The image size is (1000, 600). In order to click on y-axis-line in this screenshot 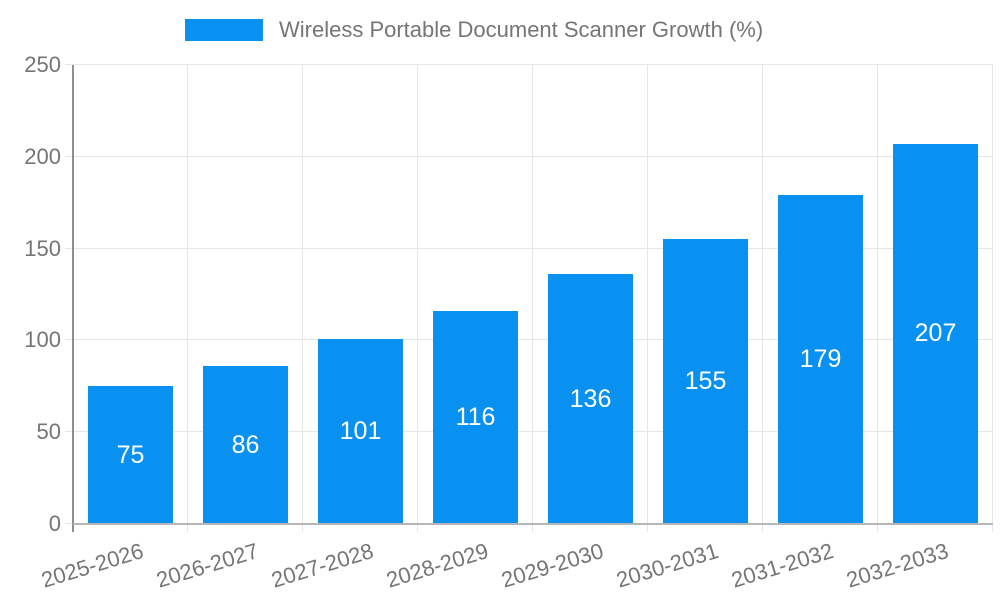, I will do `click(73, 298)`.